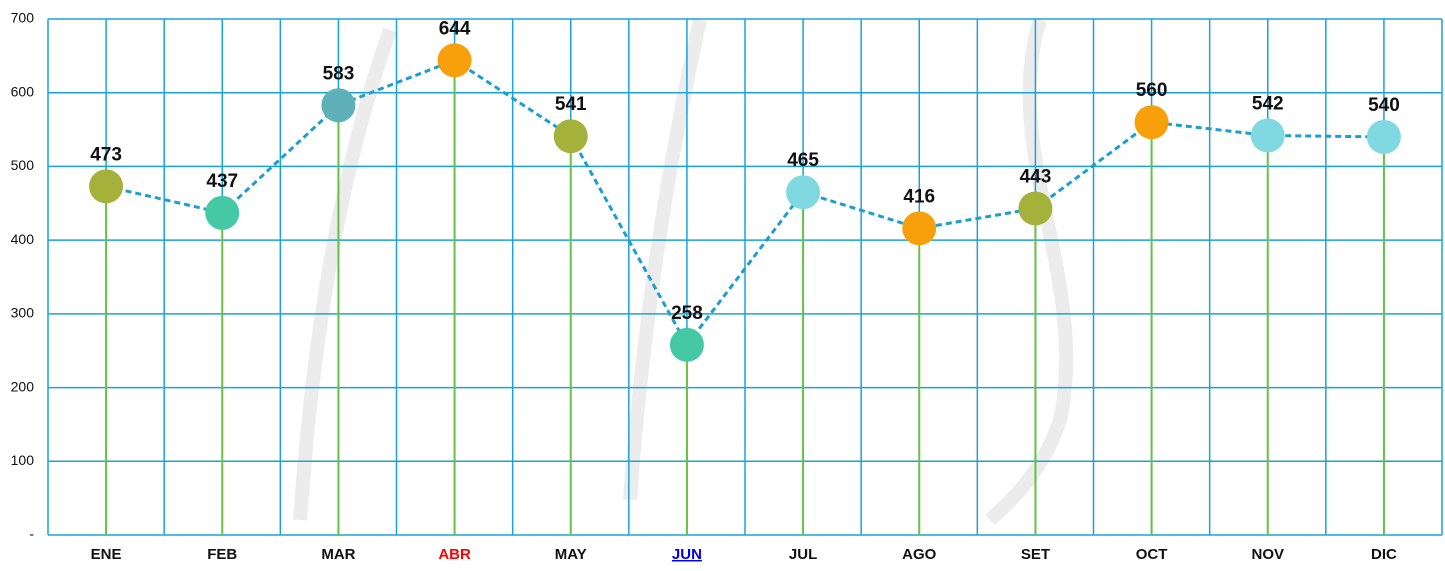 The width and height of the screenshot is (1445, 571). I want to click on x-tick-label: ENE, so click(106, 554).